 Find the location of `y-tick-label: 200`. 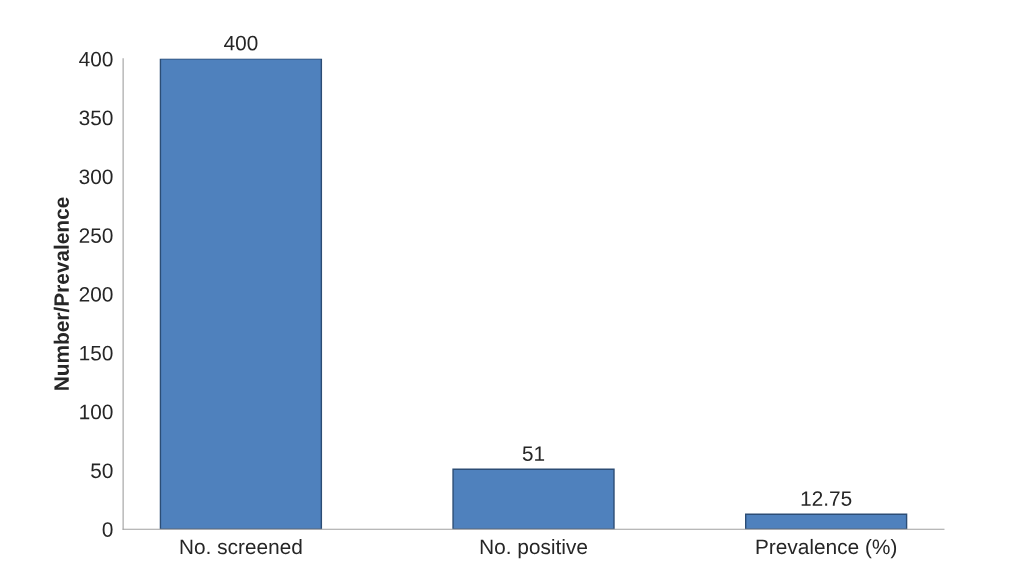

y-tick-label: 200 is located at coordinates (96, 294).